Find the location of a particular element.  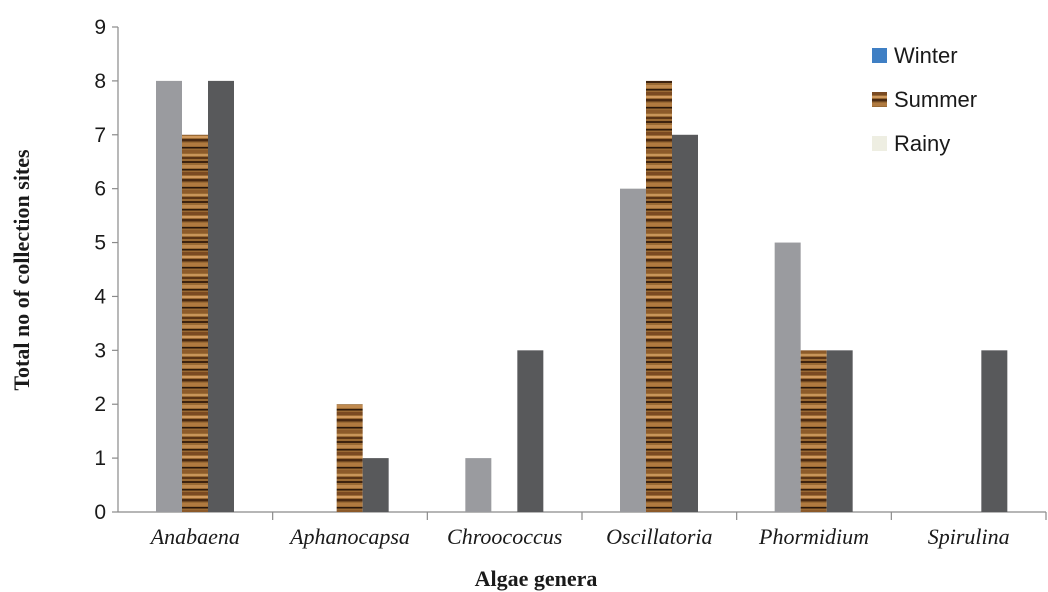

x-axis-title: Algae genera is located at coordinates (536, 578).